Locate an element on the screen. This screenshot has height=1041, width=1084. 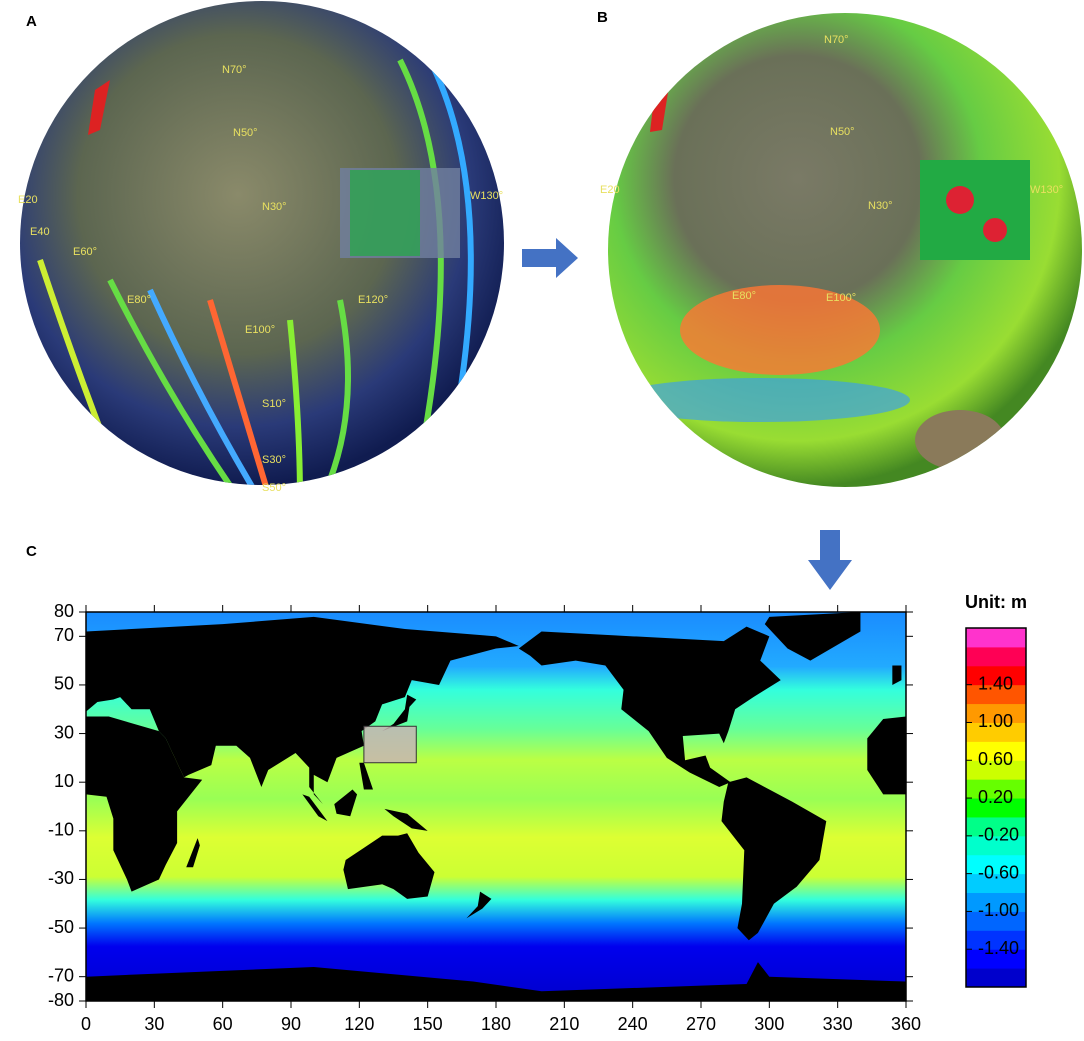
y-tick-label: -70 is located at coordinates (61, 975).